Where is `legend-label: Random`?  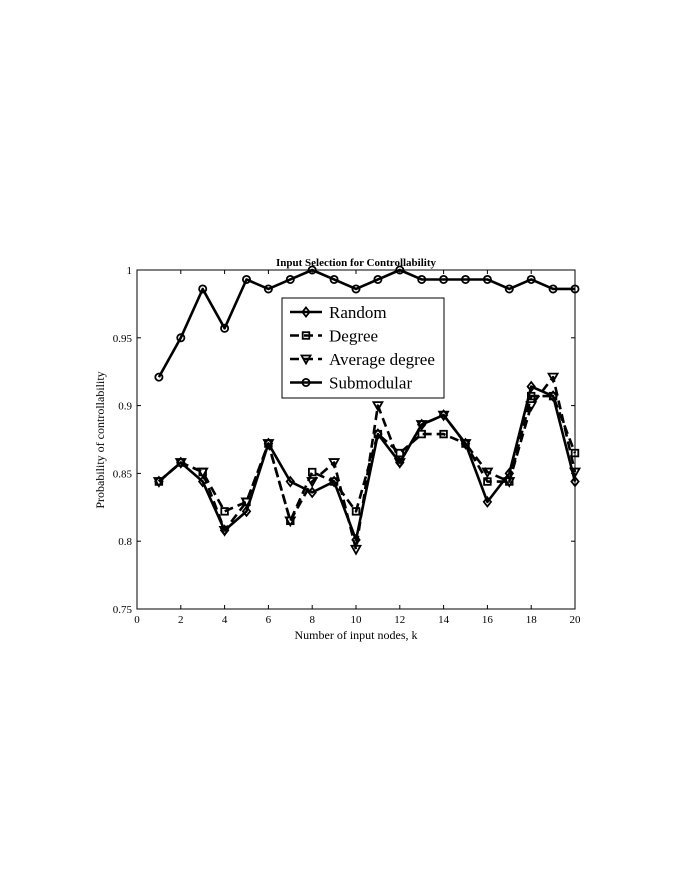
legend-label: Random is located at coordinates (358, 312).